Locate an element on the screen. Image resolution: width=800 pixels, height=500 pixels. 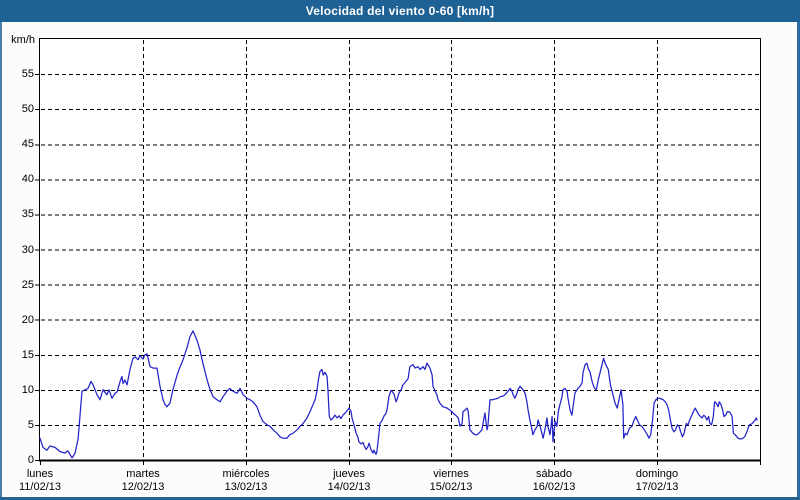
x-axis-date-label: 16/02/13 is located at coordinates (554, 487).